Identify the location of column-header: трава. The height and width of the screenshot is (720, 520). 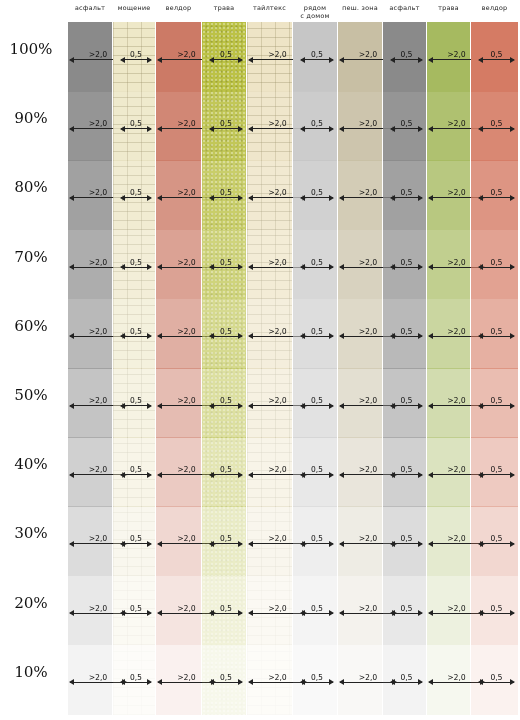
(224, 8).